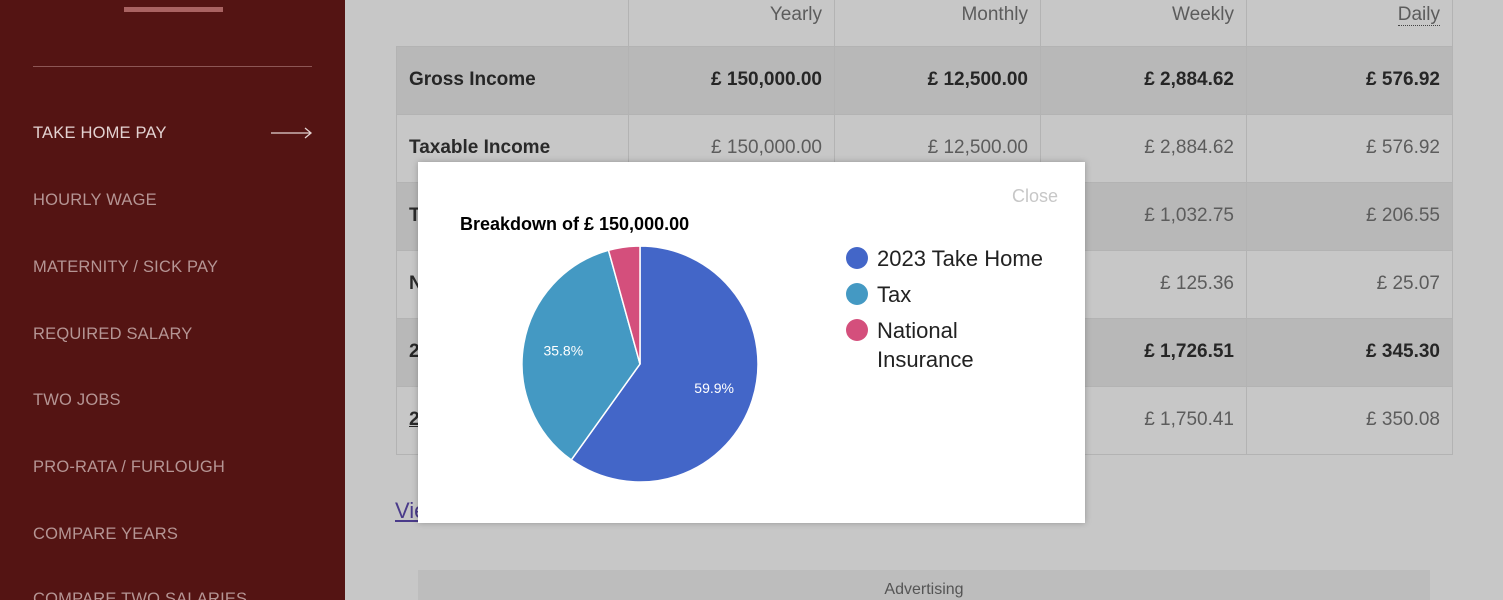 This screenshot has height=600, width=1503. I want to click on pie-data-label: 59.9%, so click(714, 388).